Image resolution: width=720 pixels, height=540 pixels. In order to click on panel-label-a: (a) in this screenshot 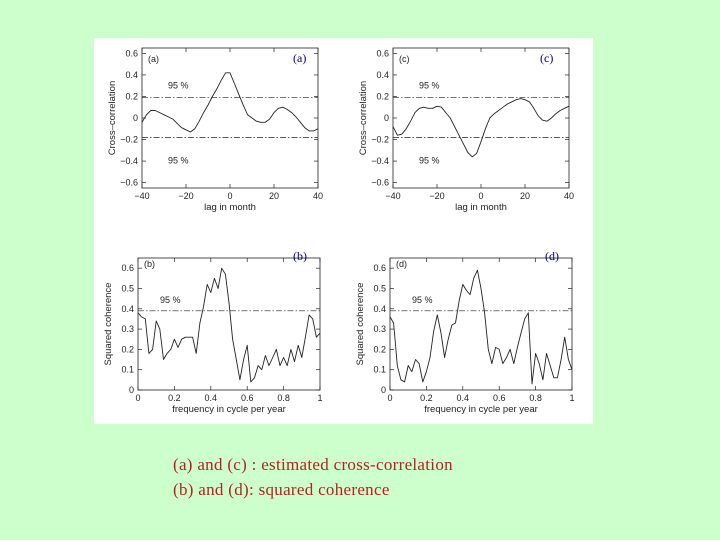, I will do `click(299, 58)`.